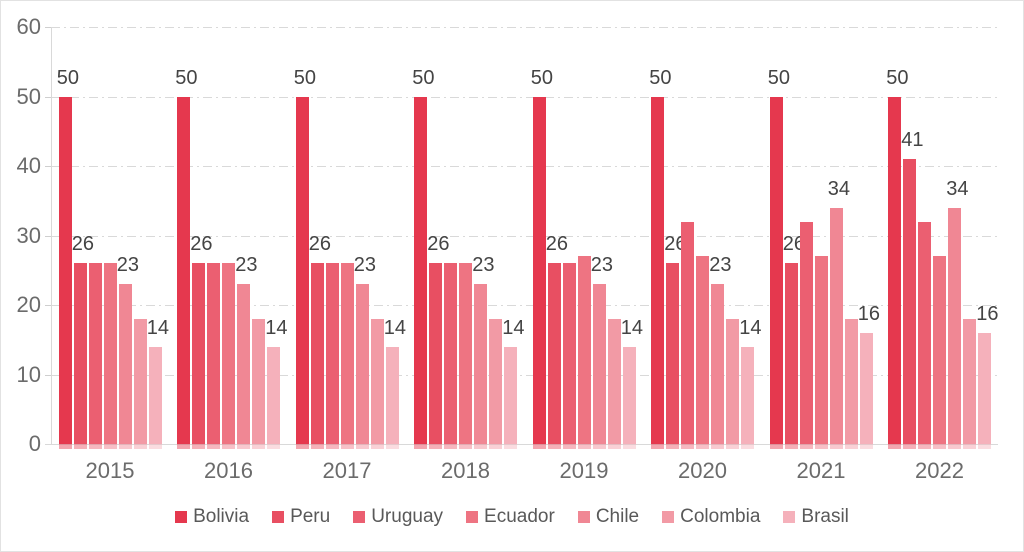  I want to click on bar-uruguay-2015, so click(95, 356).